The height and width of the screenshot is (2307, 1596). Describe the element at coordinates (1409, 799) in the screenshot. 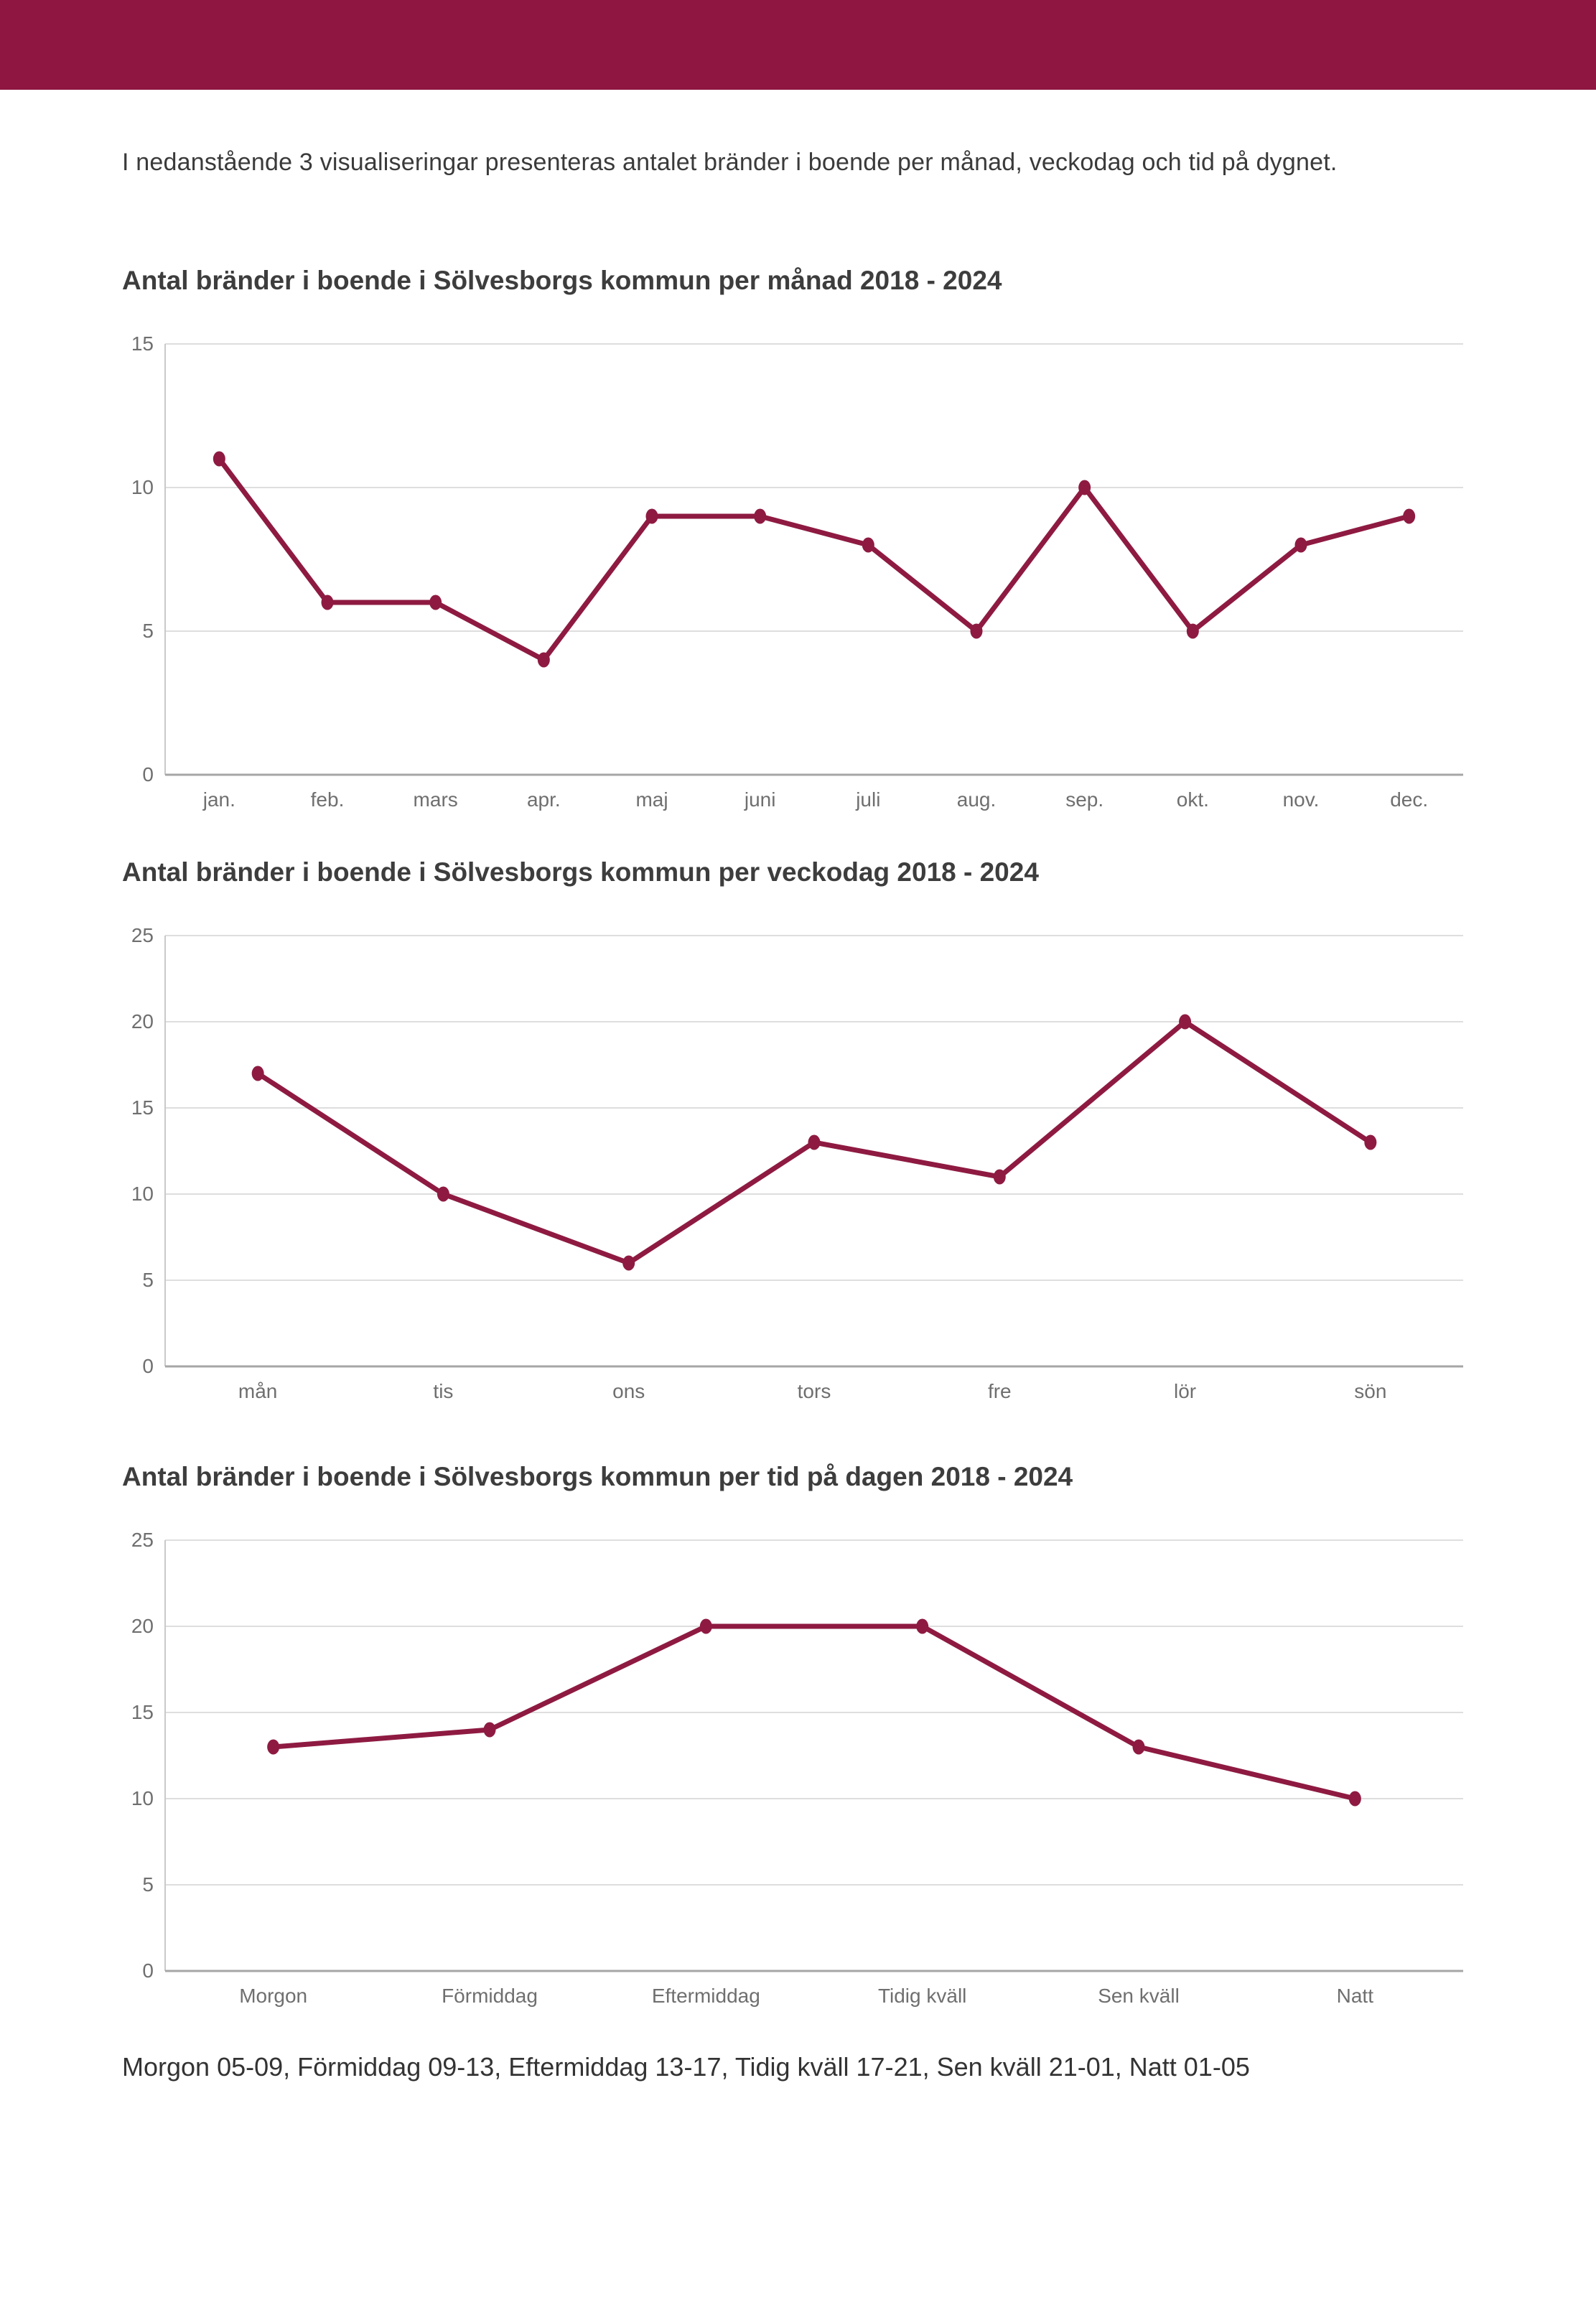

I see `x-tick-label: dec.` at that location.